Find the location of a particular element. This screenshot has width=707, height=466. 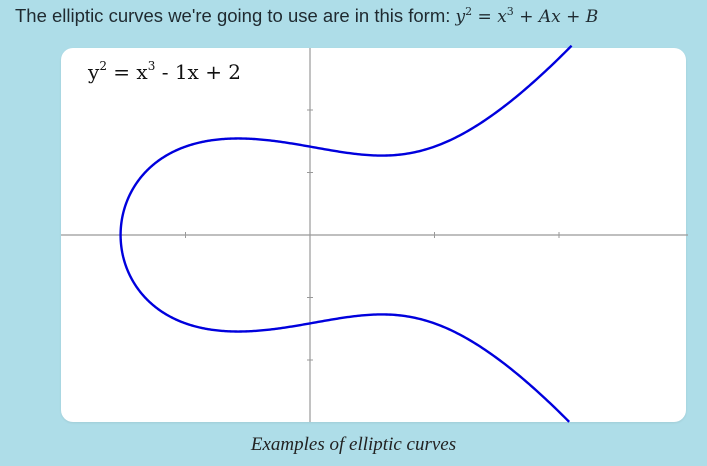

formula-equals: = is located at coordinates (485, 17).